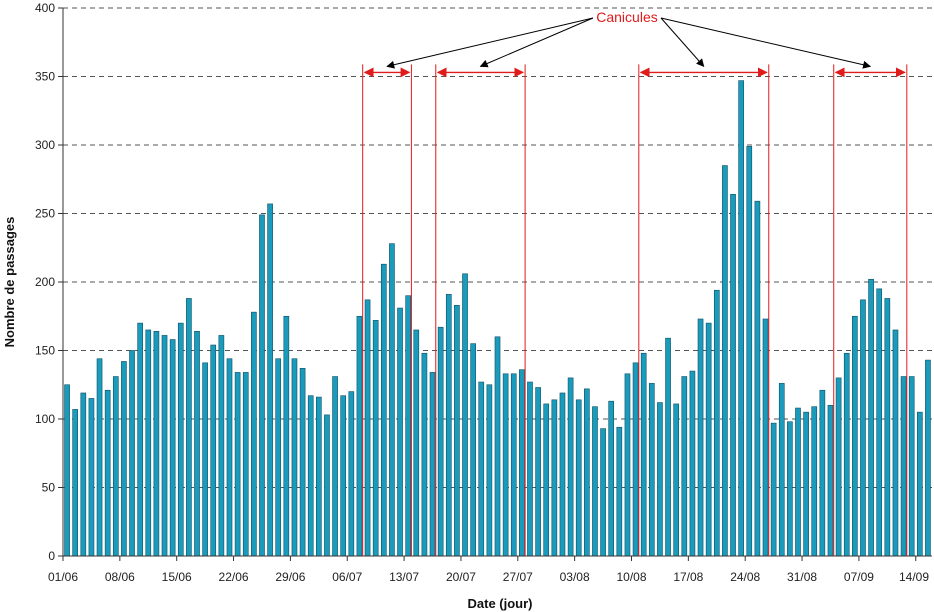 Image resolution: width=934 pixels, height=612 pixels. I want to click on y-tick-label: 0, so click(51, 556).